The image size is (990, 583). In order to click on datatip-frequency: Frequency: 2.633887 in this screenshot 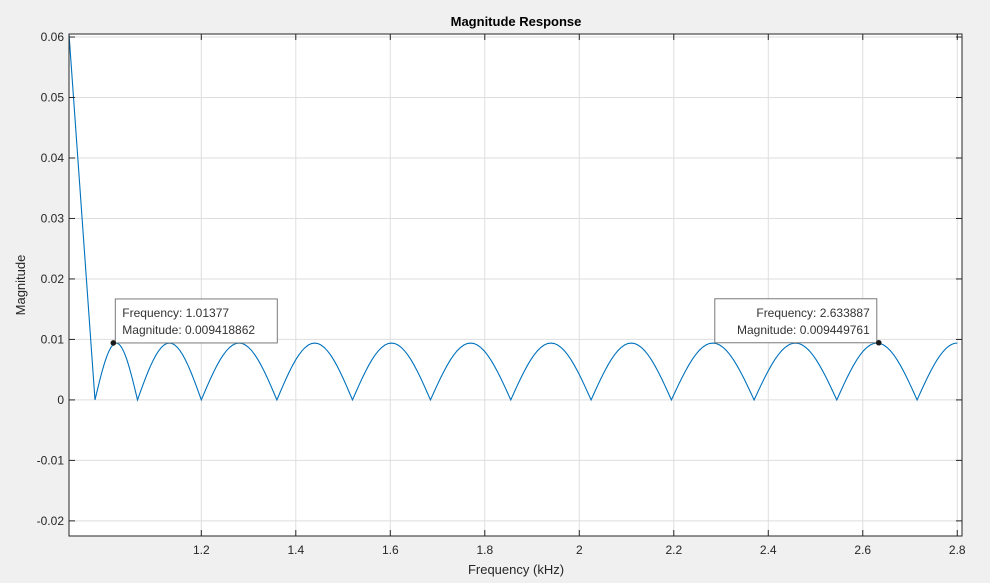, I will do `click(813, 313)`.